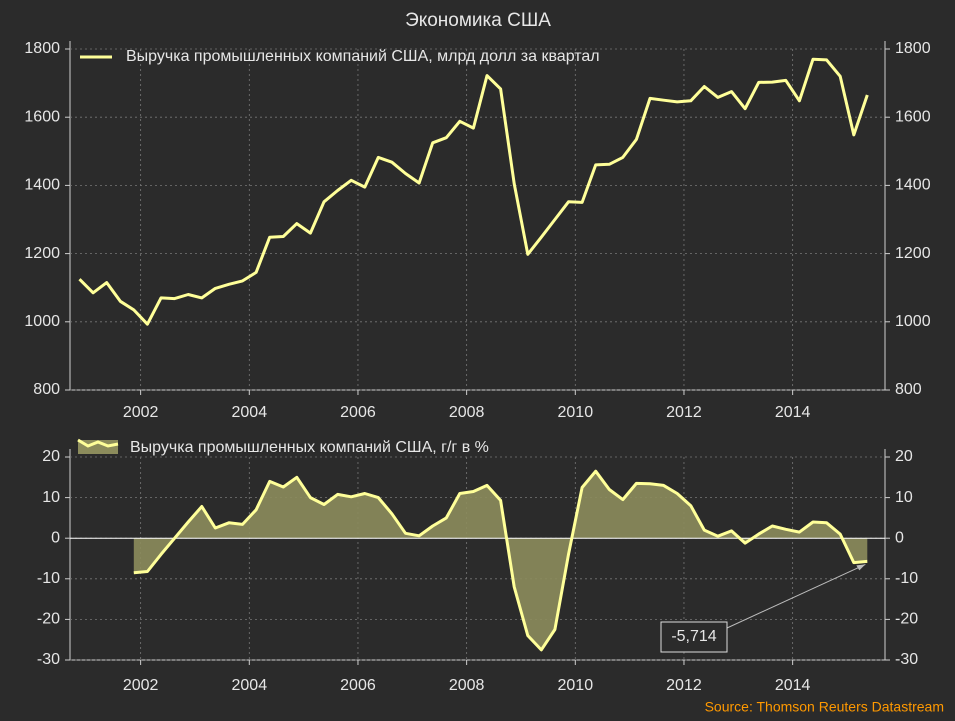 The image size is (955, 721). What do you see at coordinates (913, 185) in the screenshot?
I see `y2-tick-label: 1400` at bounding box center [913, 185].